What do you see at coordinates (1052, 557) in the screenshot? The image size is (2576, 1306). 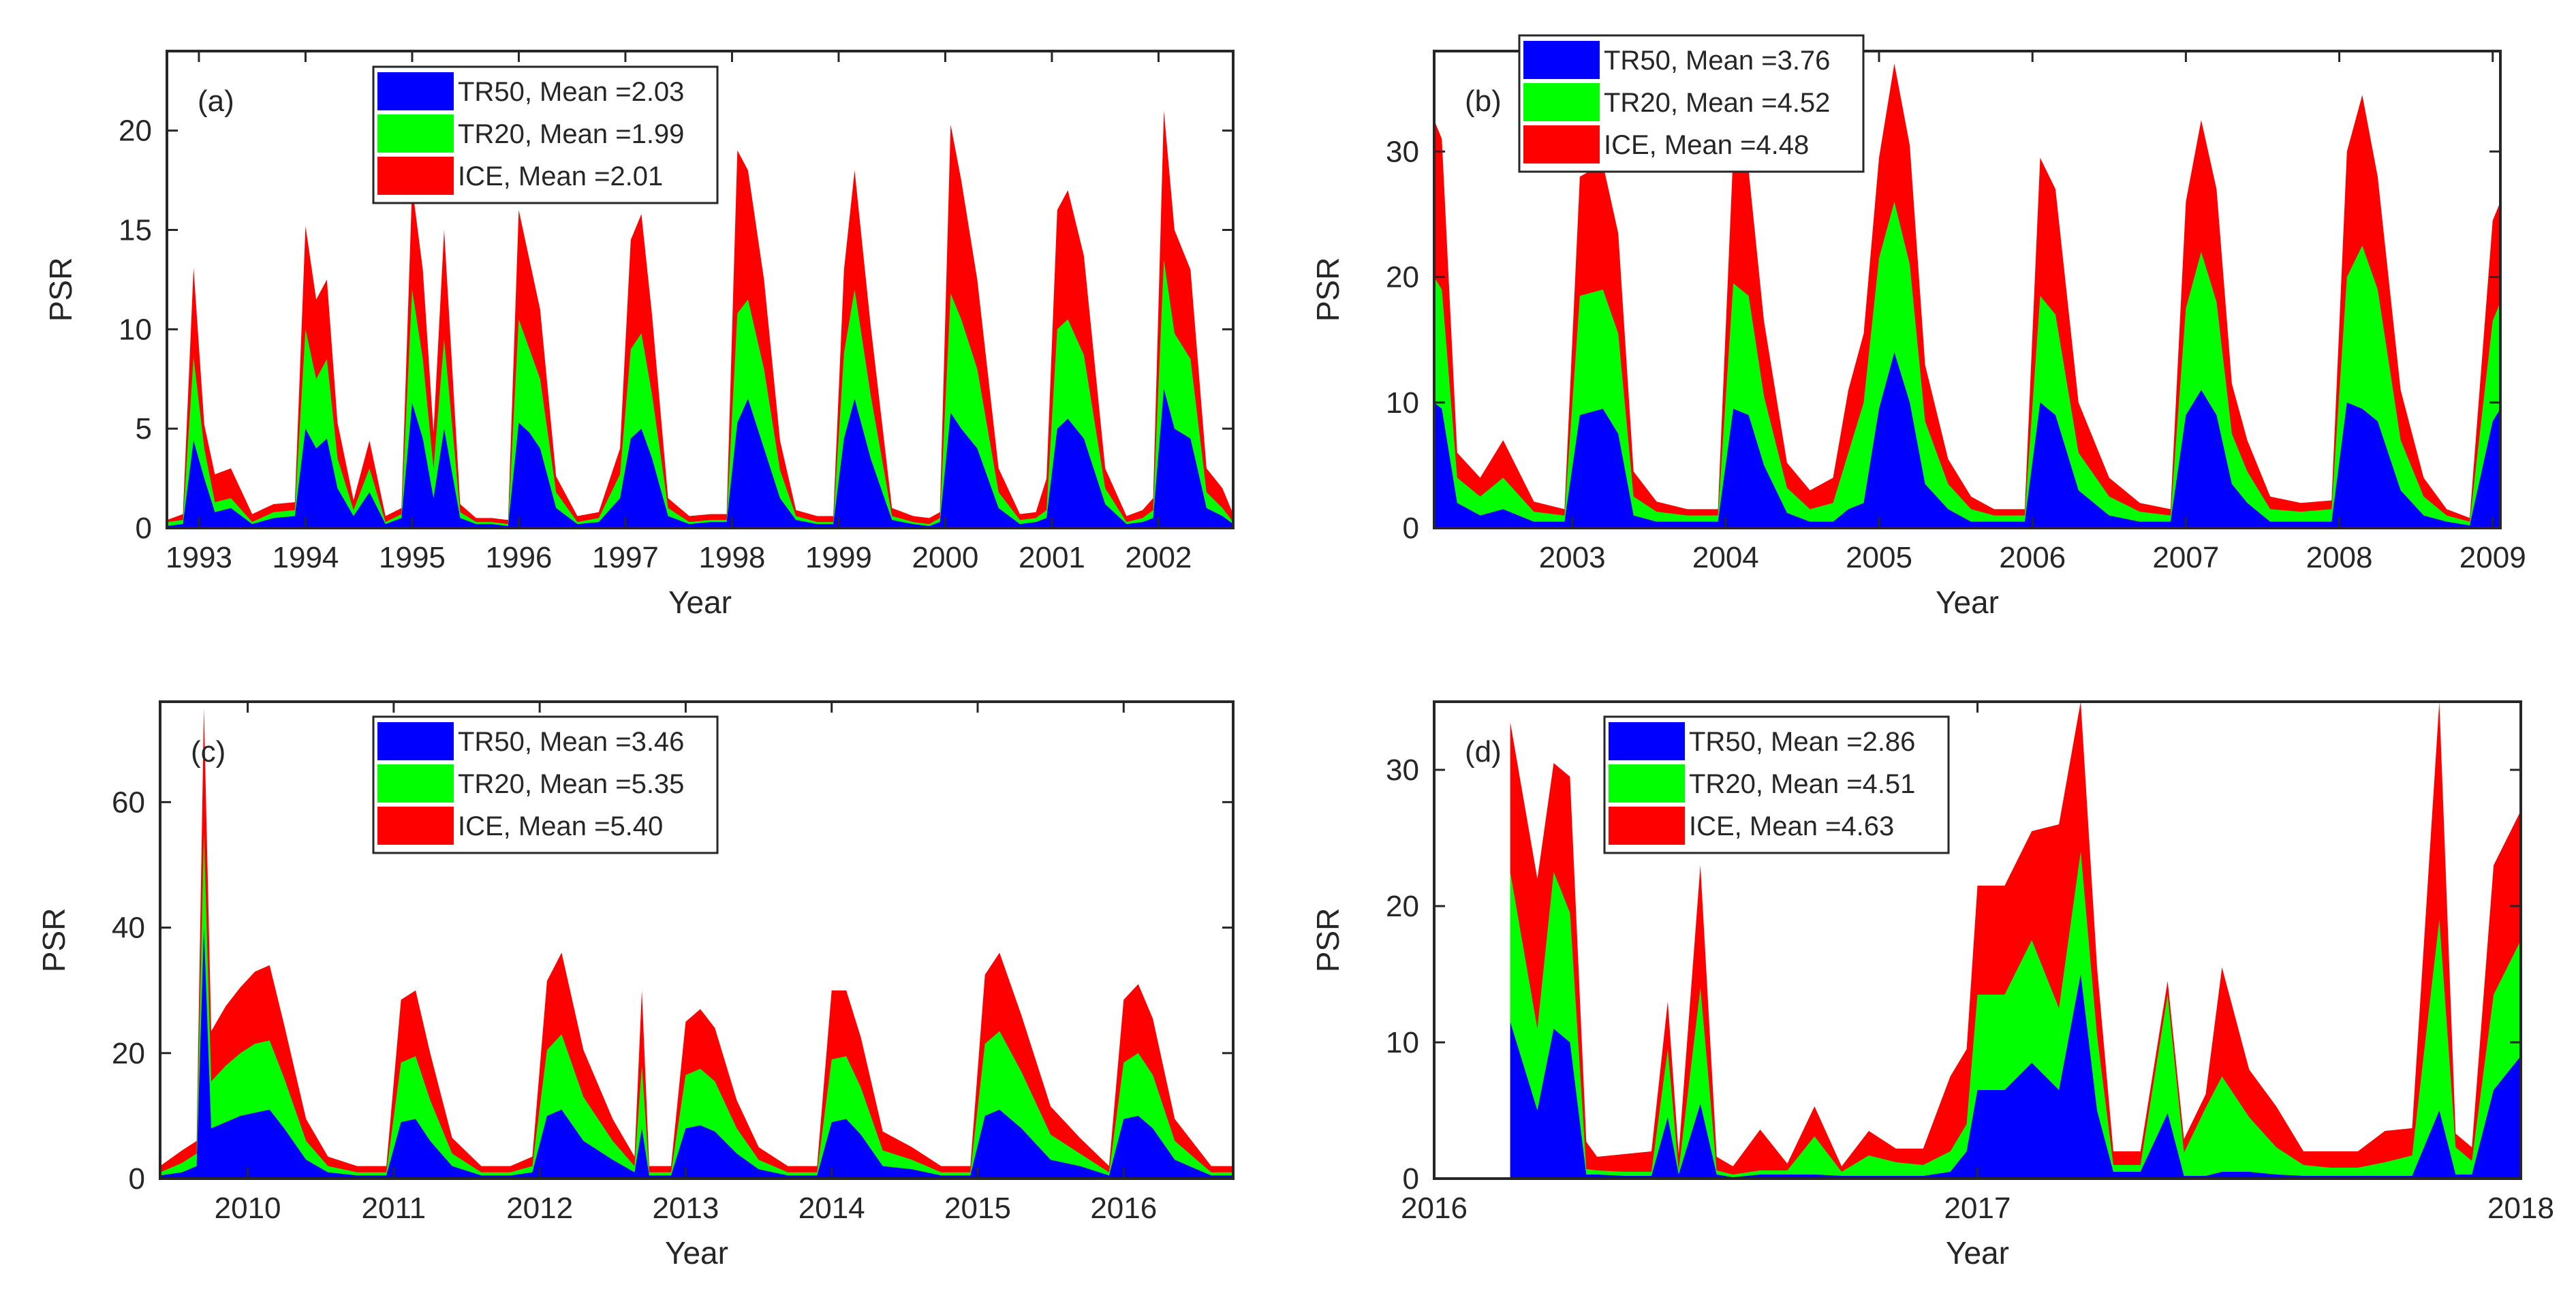 I see `x-tick-label: 2001` at bounding box center [1052, 557].